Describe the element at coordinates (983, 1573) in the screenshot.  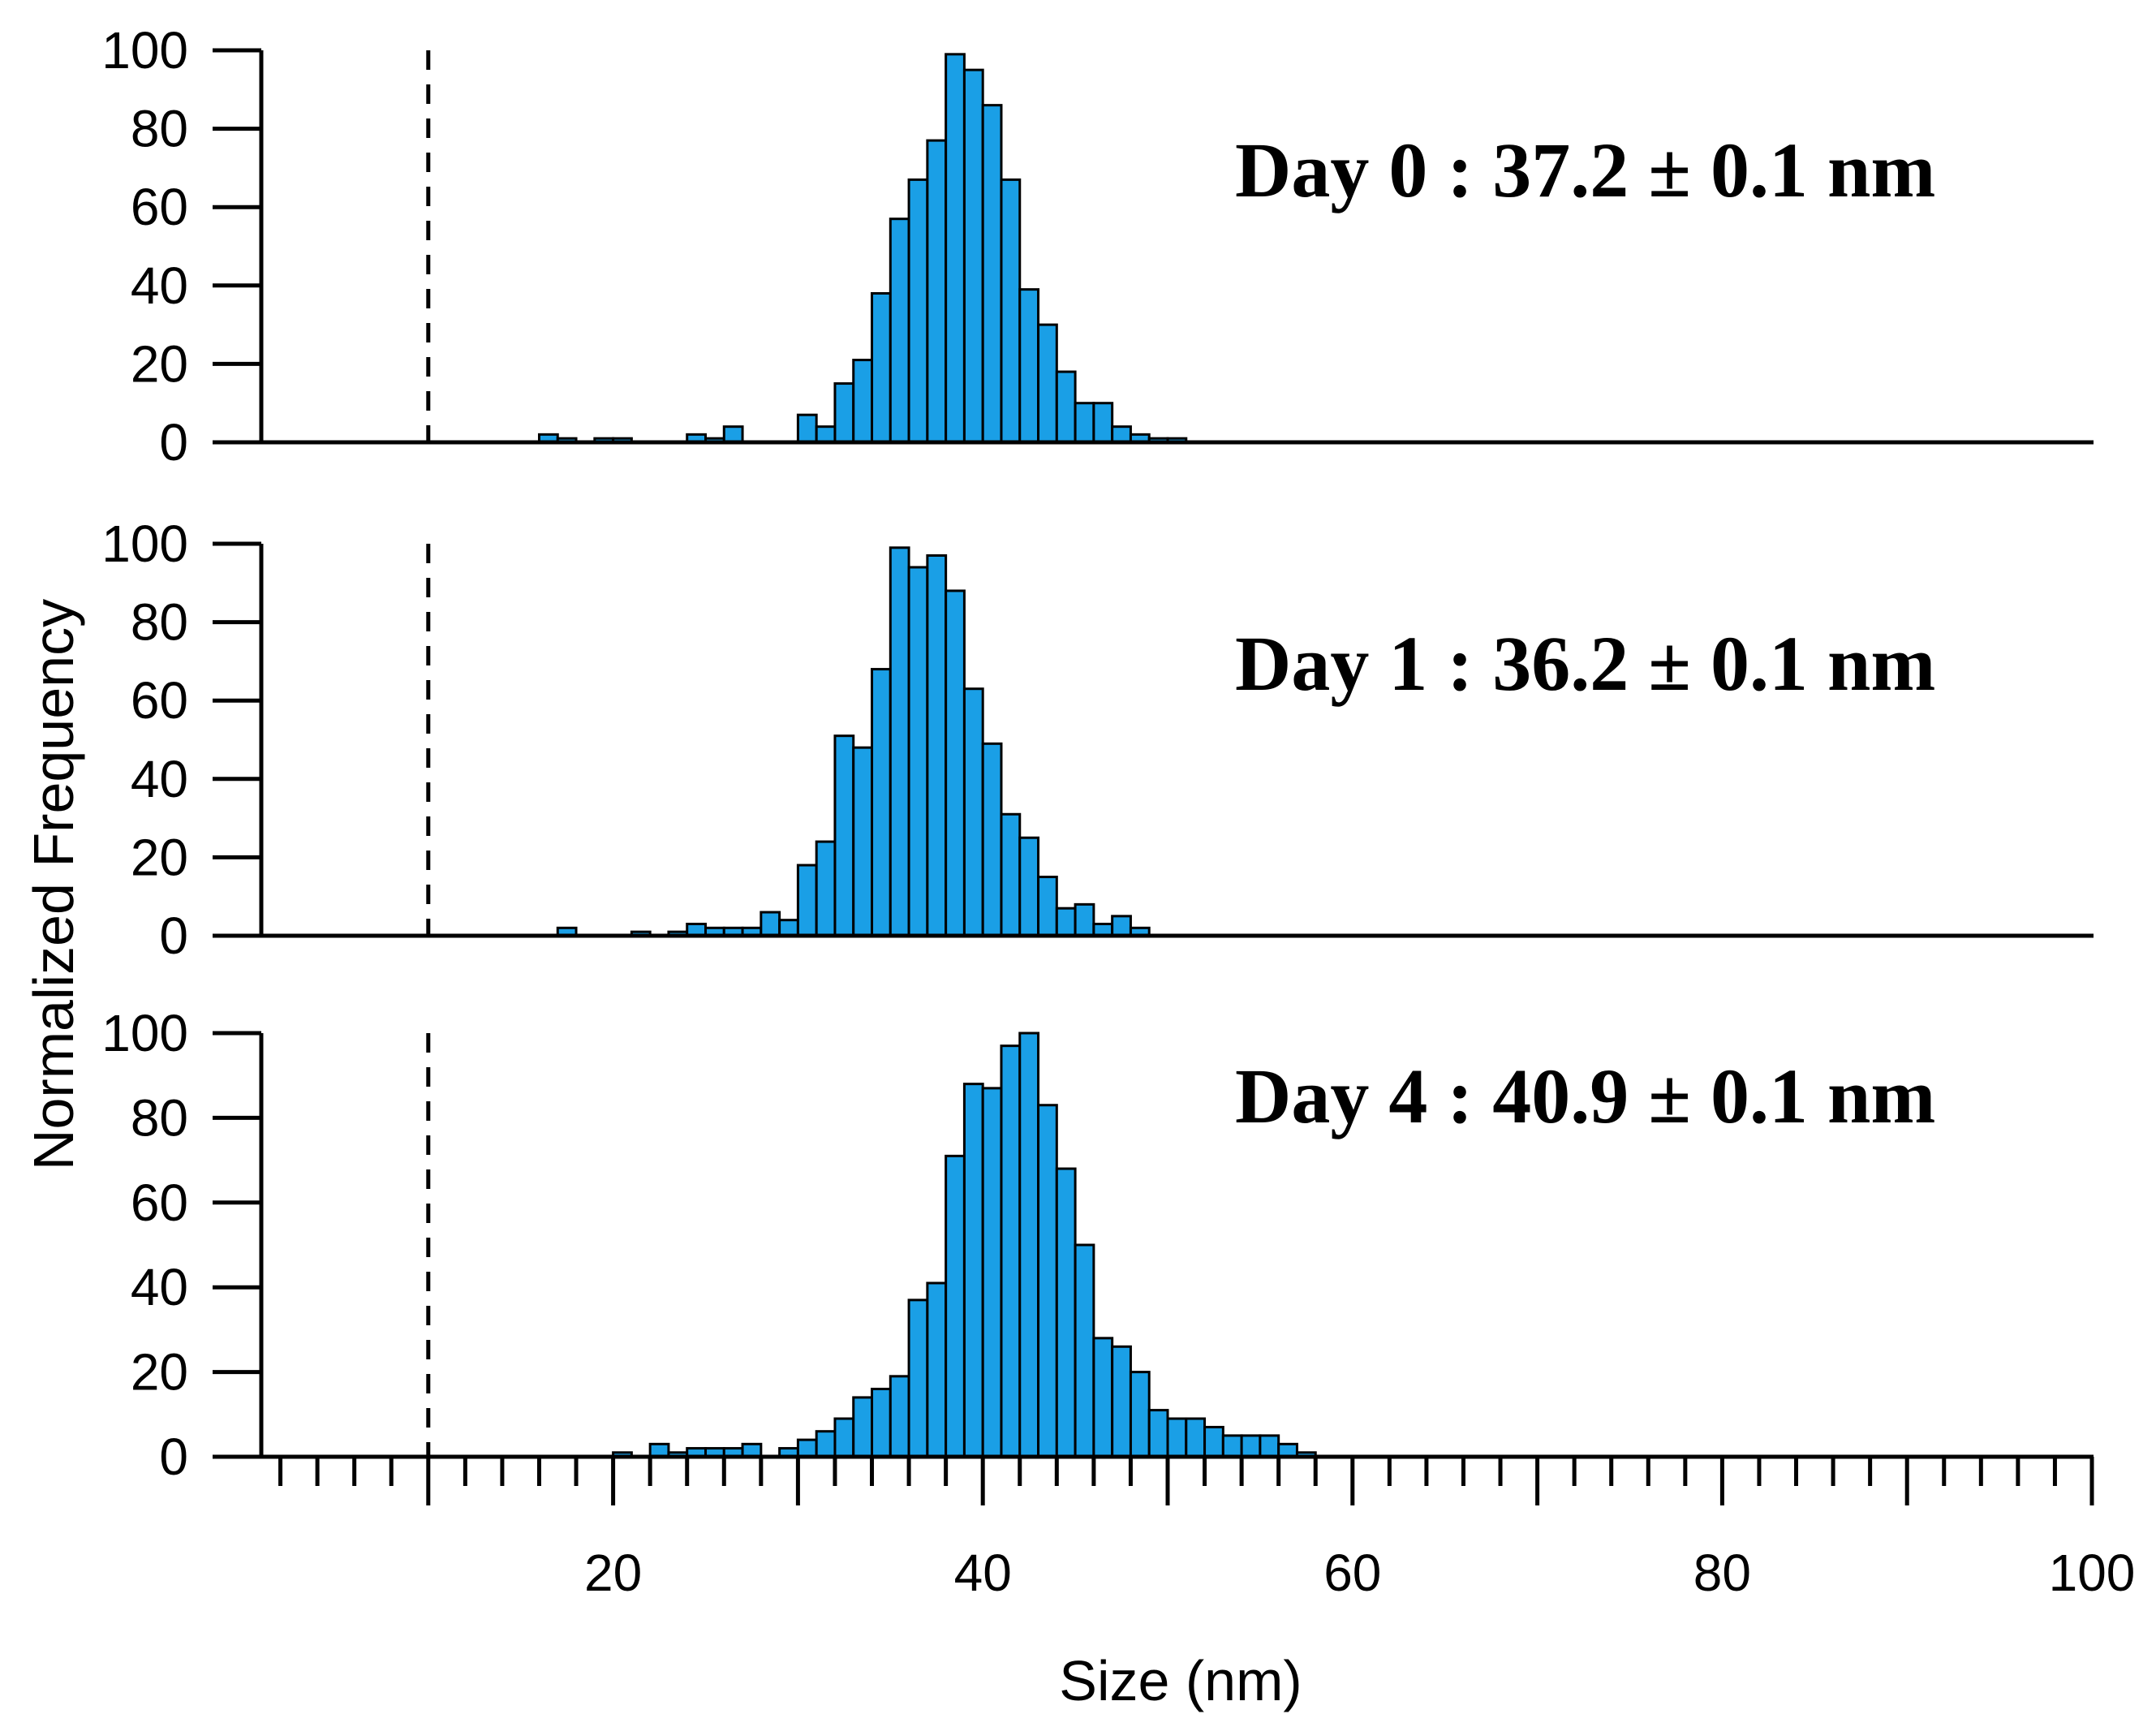
I see `x-tick-label: 40` at that location.